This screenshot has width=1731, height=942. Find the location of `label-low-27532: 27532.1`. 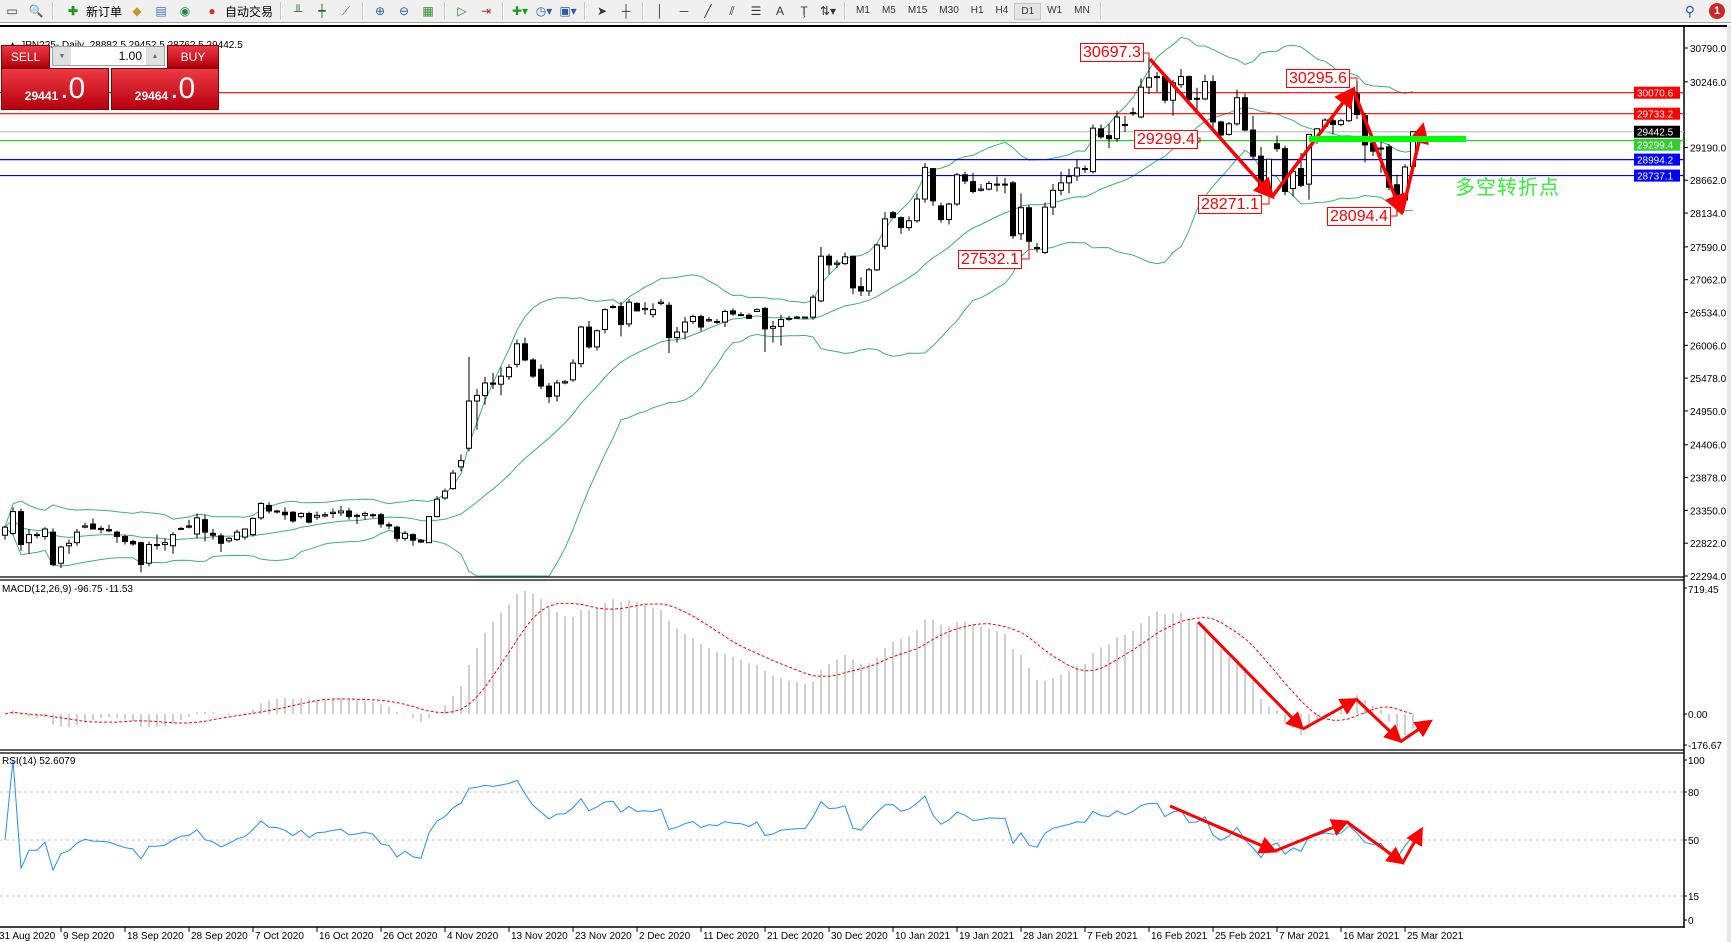

label-low-27532: 27532.1 is located at coordinates (990, 259).